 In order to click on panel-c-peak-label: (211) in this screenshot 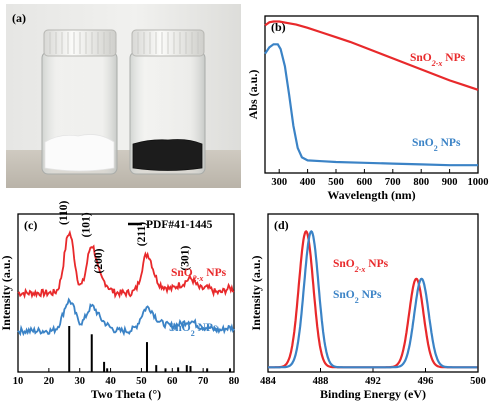, I will do `click(142, 234)`.